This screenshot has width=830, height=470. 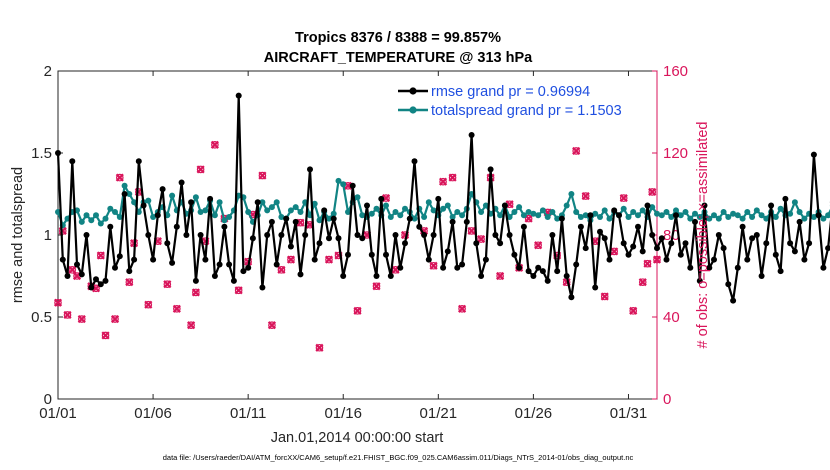 I want to click on x-tick-label: 01/26, so click(x=534, y=413).